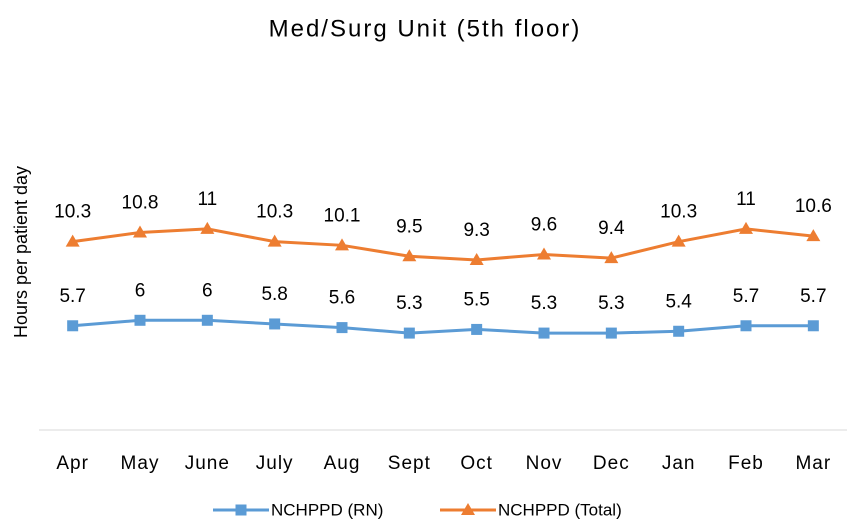 The height and width of the screenshot is (523, 847). Describe the element at coordinates (746, 463) in the screenshot. I see `x-tick-label: Feb` at that location.